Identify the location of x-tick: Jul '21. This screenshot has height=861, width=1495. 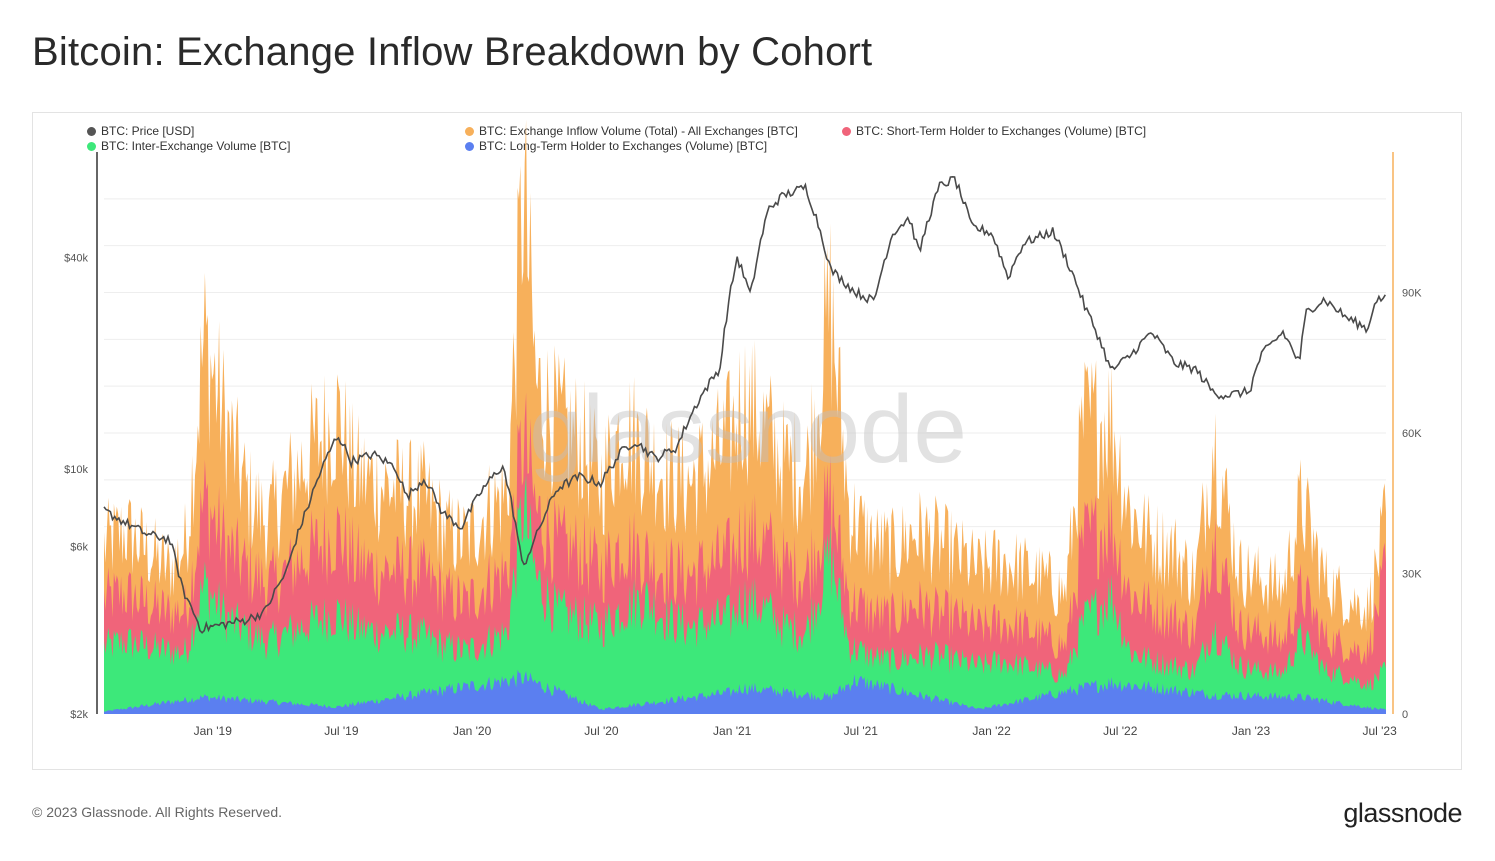
(861, 731).